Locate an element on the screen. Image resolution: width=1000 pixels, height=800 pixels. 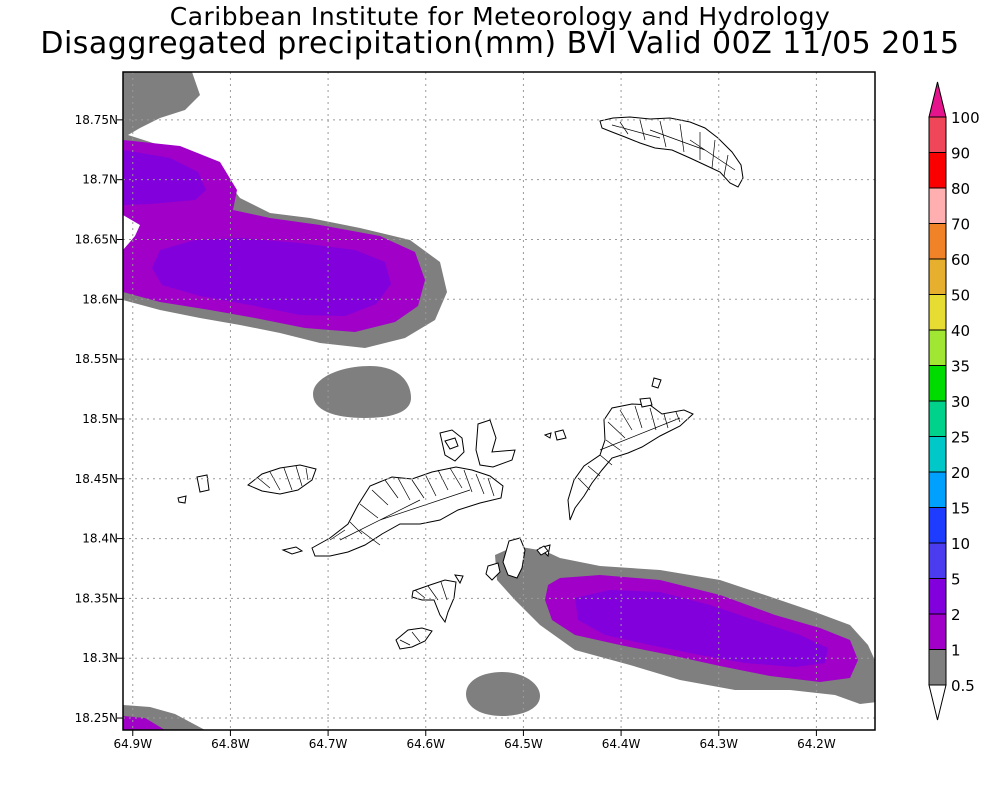
island-green-cay is located at coordinates (182, 499).